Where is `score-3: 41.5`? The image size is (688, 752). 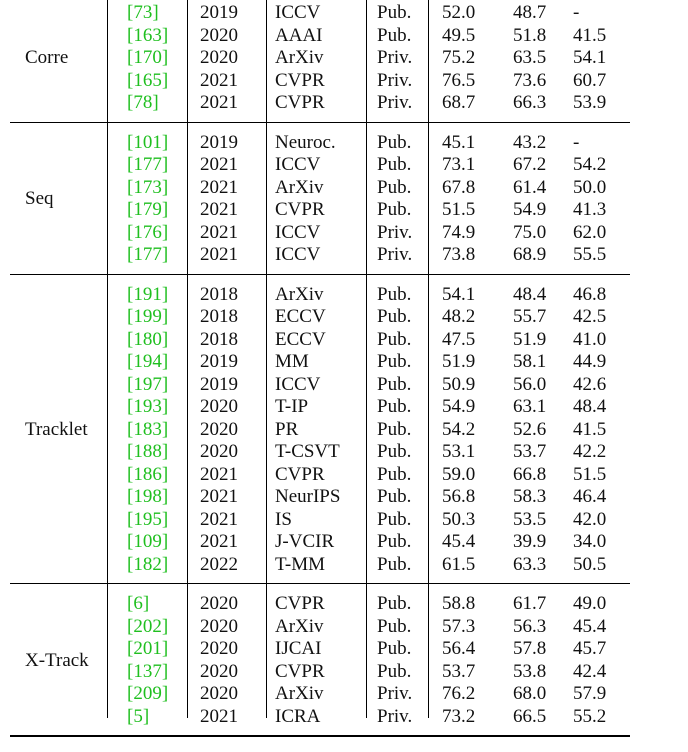 score-3: 41.5 is located at coordinates (590, 429).